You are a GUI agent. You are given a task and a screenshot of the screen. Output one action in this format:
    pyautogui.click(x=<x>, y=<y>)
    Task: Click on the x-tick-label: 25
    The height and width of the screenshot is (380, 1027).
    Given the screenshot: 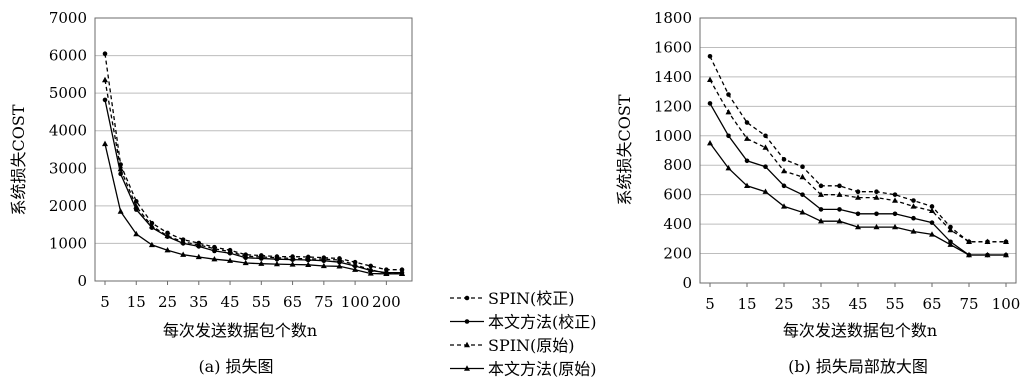 What is the action you would take?
    pyautogui.click(x=783, y=304)
    